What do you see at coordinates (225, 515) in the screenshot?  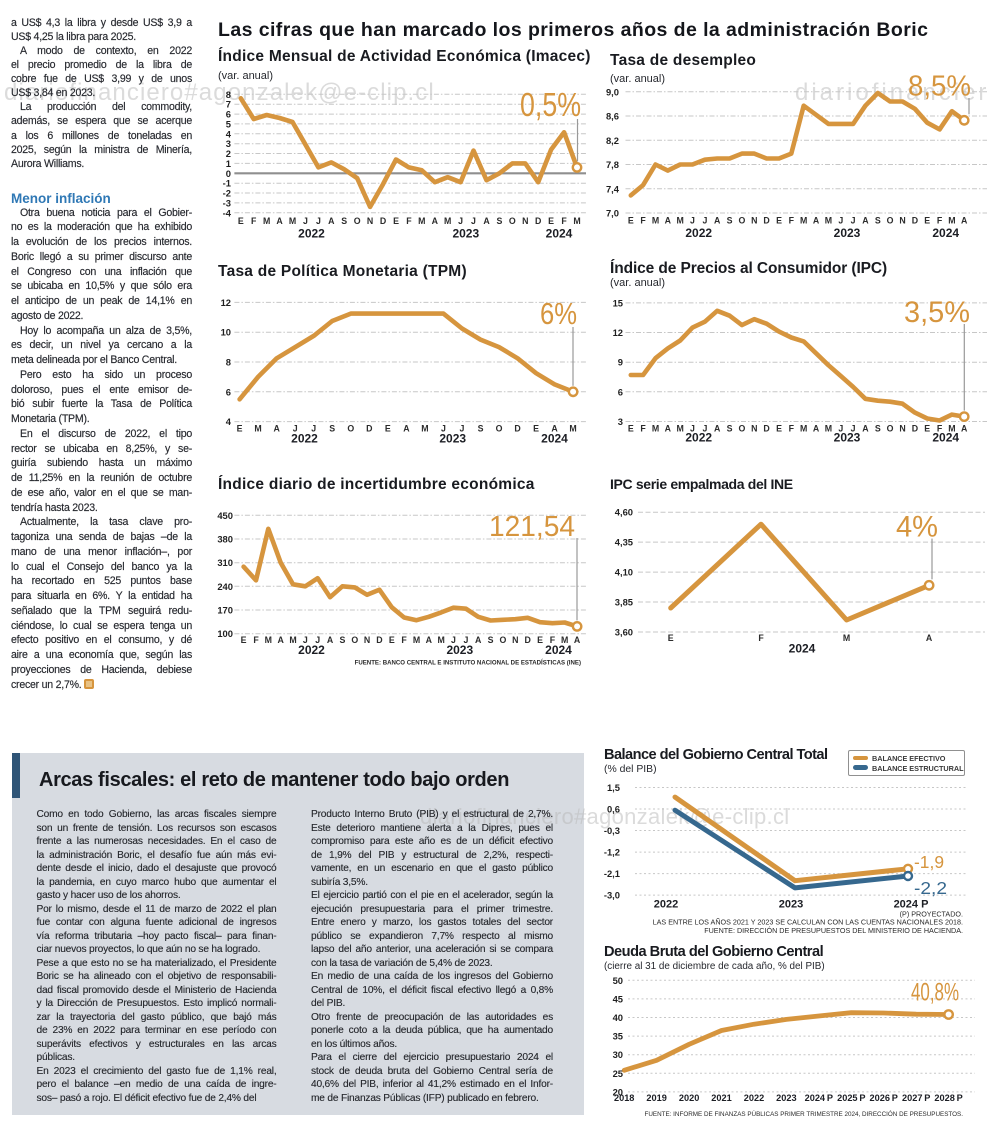 I see `svg-text: 450` at bounding box center [225, 515].